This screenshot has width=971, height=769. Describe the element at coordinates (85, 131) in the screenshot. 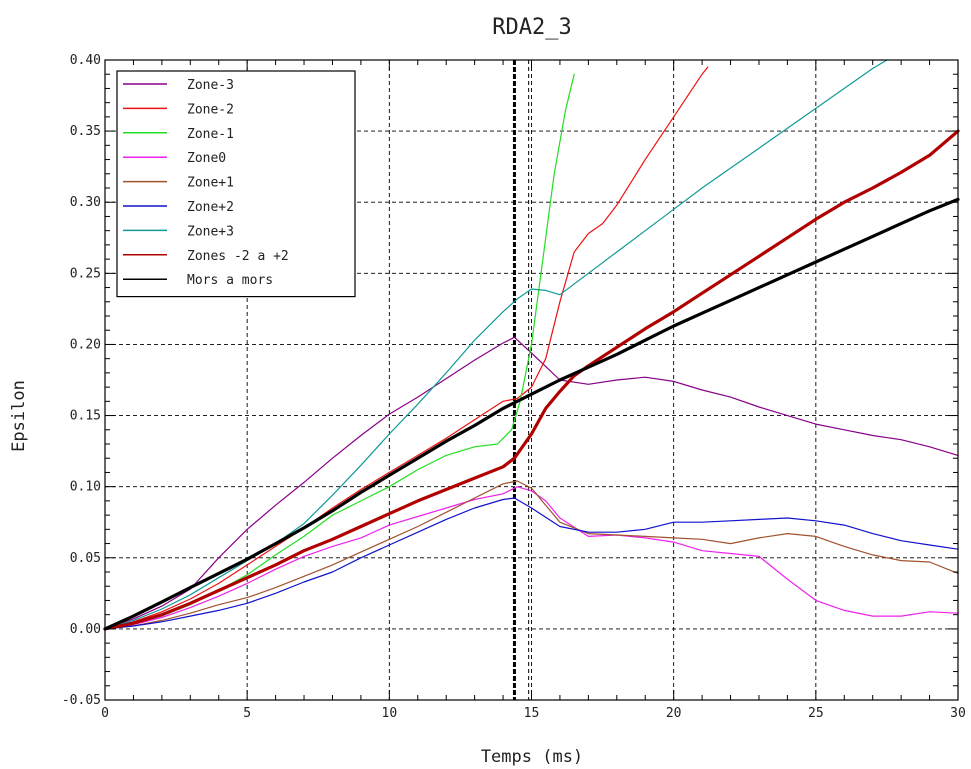

I see `y-tick-label: 0.35` at that location.